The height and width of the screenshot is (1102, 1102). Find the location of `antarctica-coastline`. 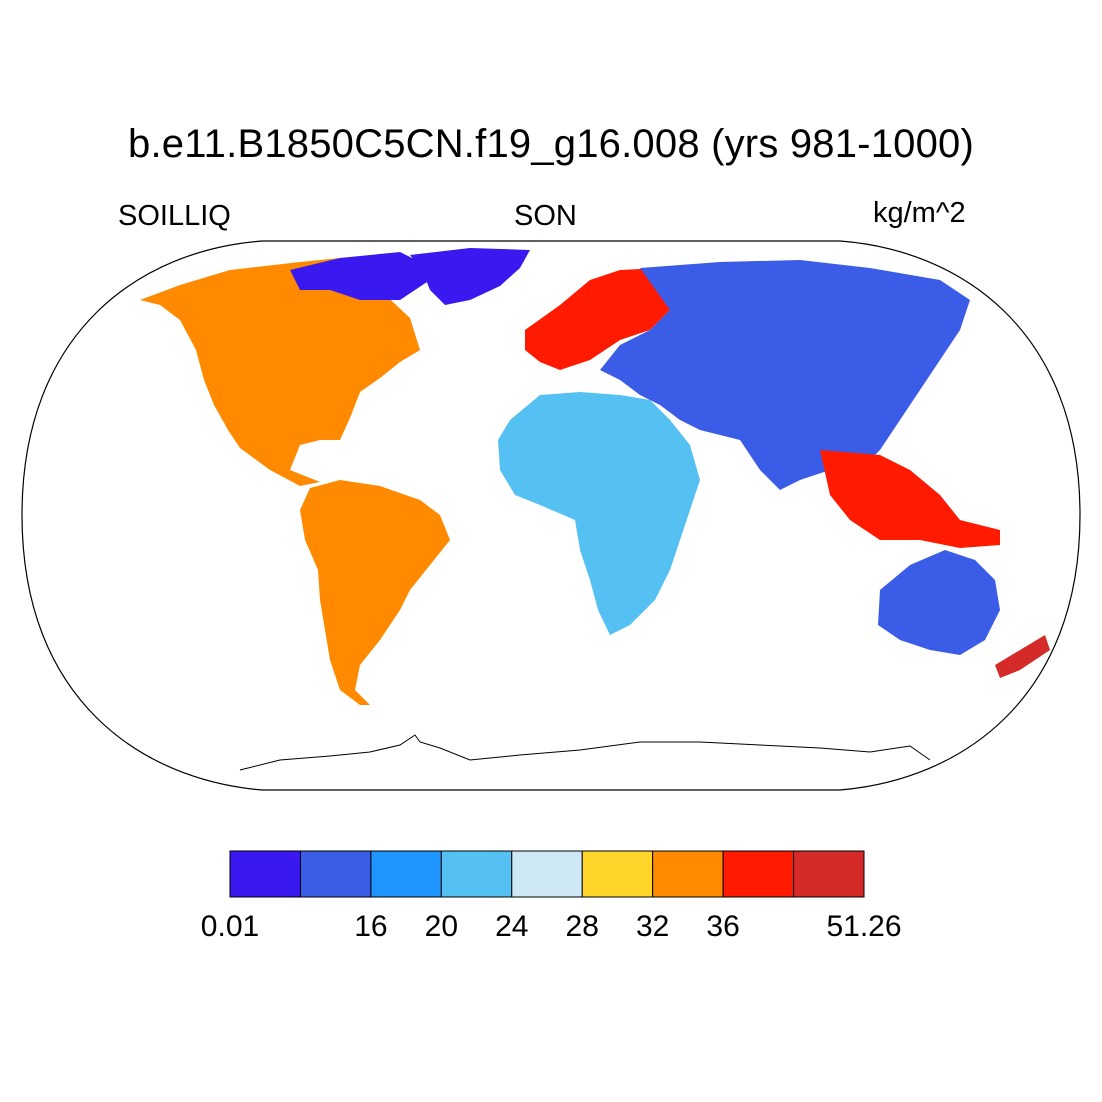

antarctica-coastline is located at coordinates (585, 752).